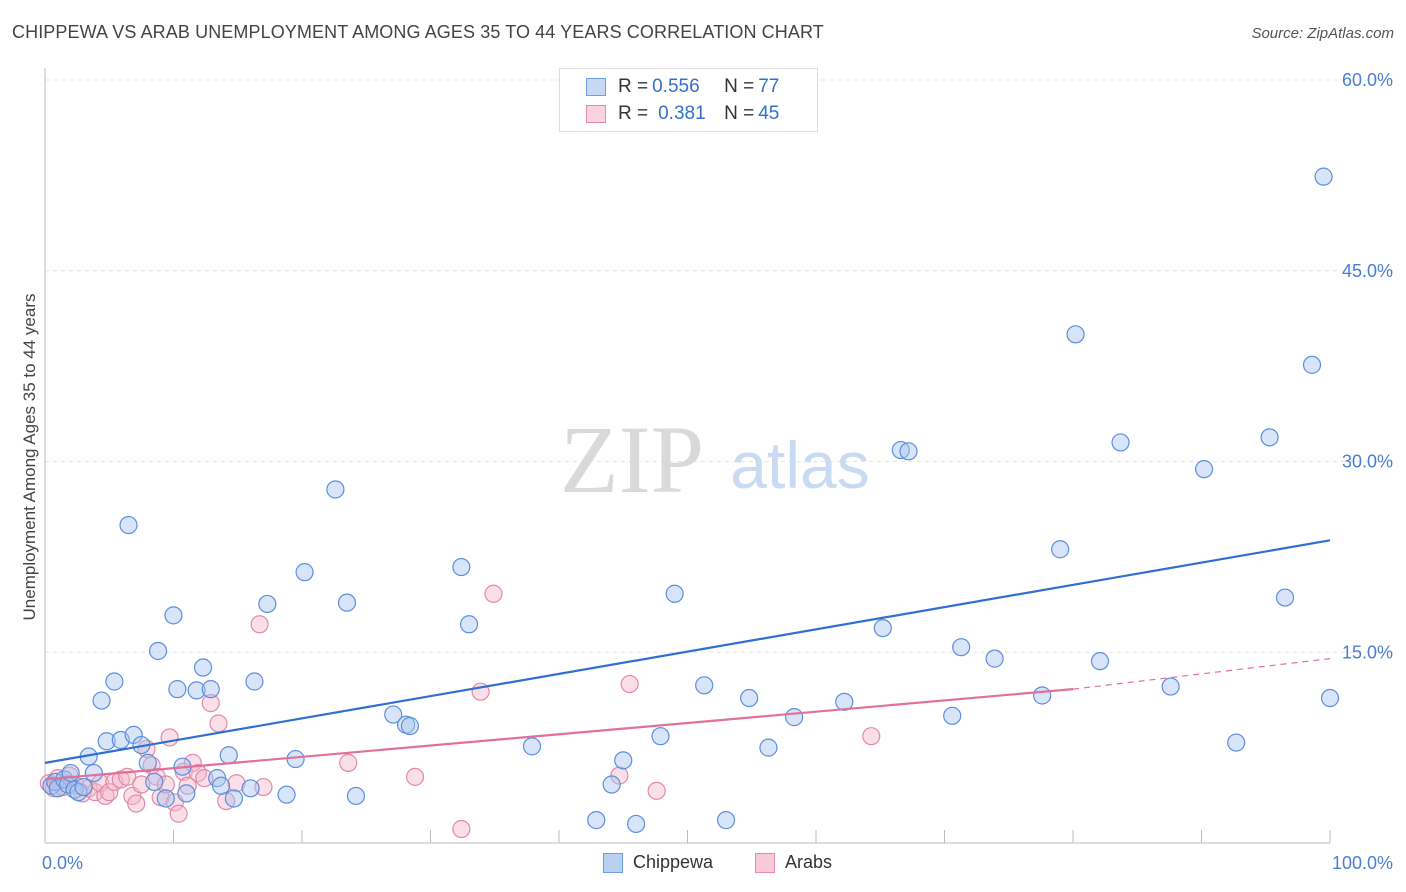 This screenshot has height=892, width=1406. Describe the element at coordinates (1367, 652) in the screenshot. I see `y-tick-label-0: 15.0%` at that location.